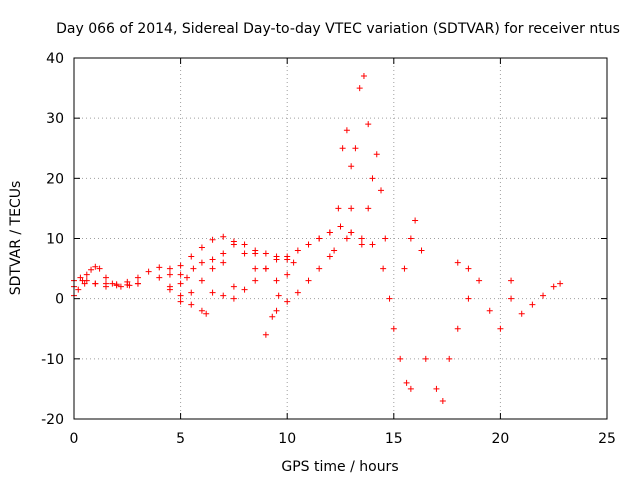 The width and height of the screenshot is (640, 480). What do you see at coordinates (74, 439) in the screenshot?
I see `x-tick-label: 0` at bounding box center [74, 439].